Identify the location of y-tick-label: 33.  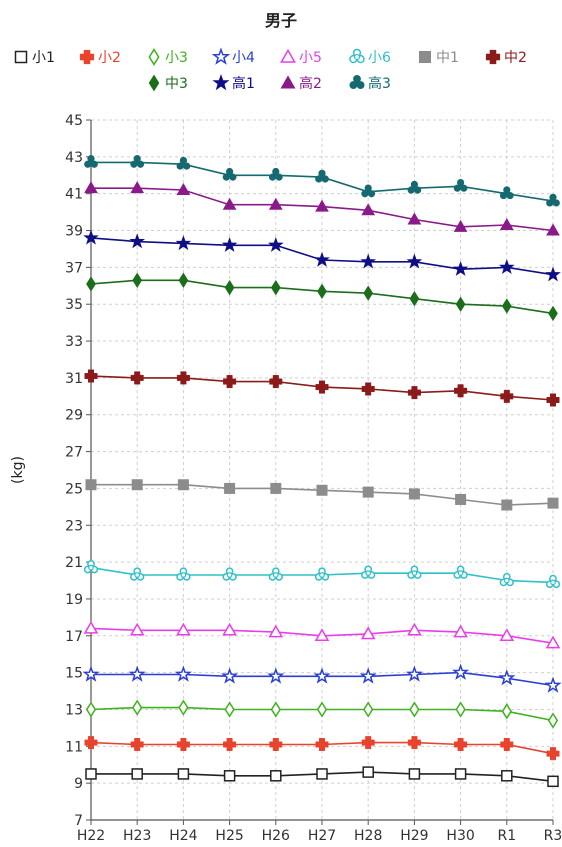
(74, 342).